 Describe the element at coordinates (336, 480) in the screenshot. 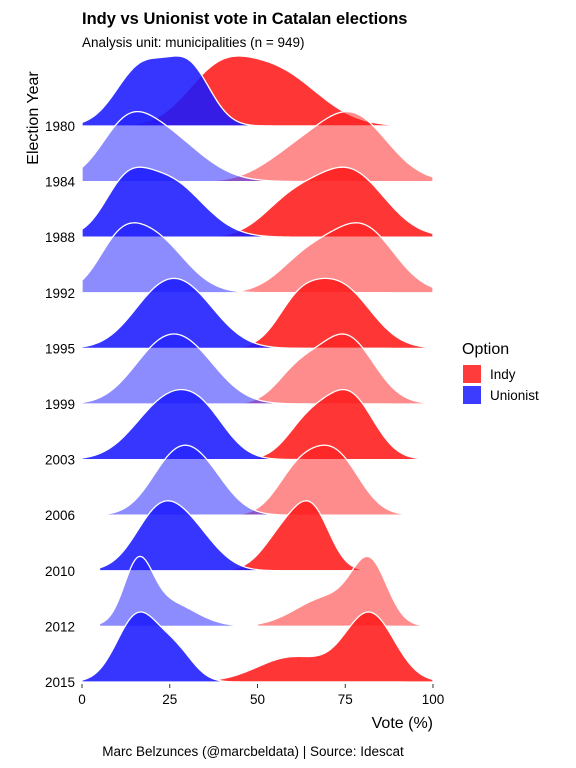

I see `ridge-indy-2006` at that location.